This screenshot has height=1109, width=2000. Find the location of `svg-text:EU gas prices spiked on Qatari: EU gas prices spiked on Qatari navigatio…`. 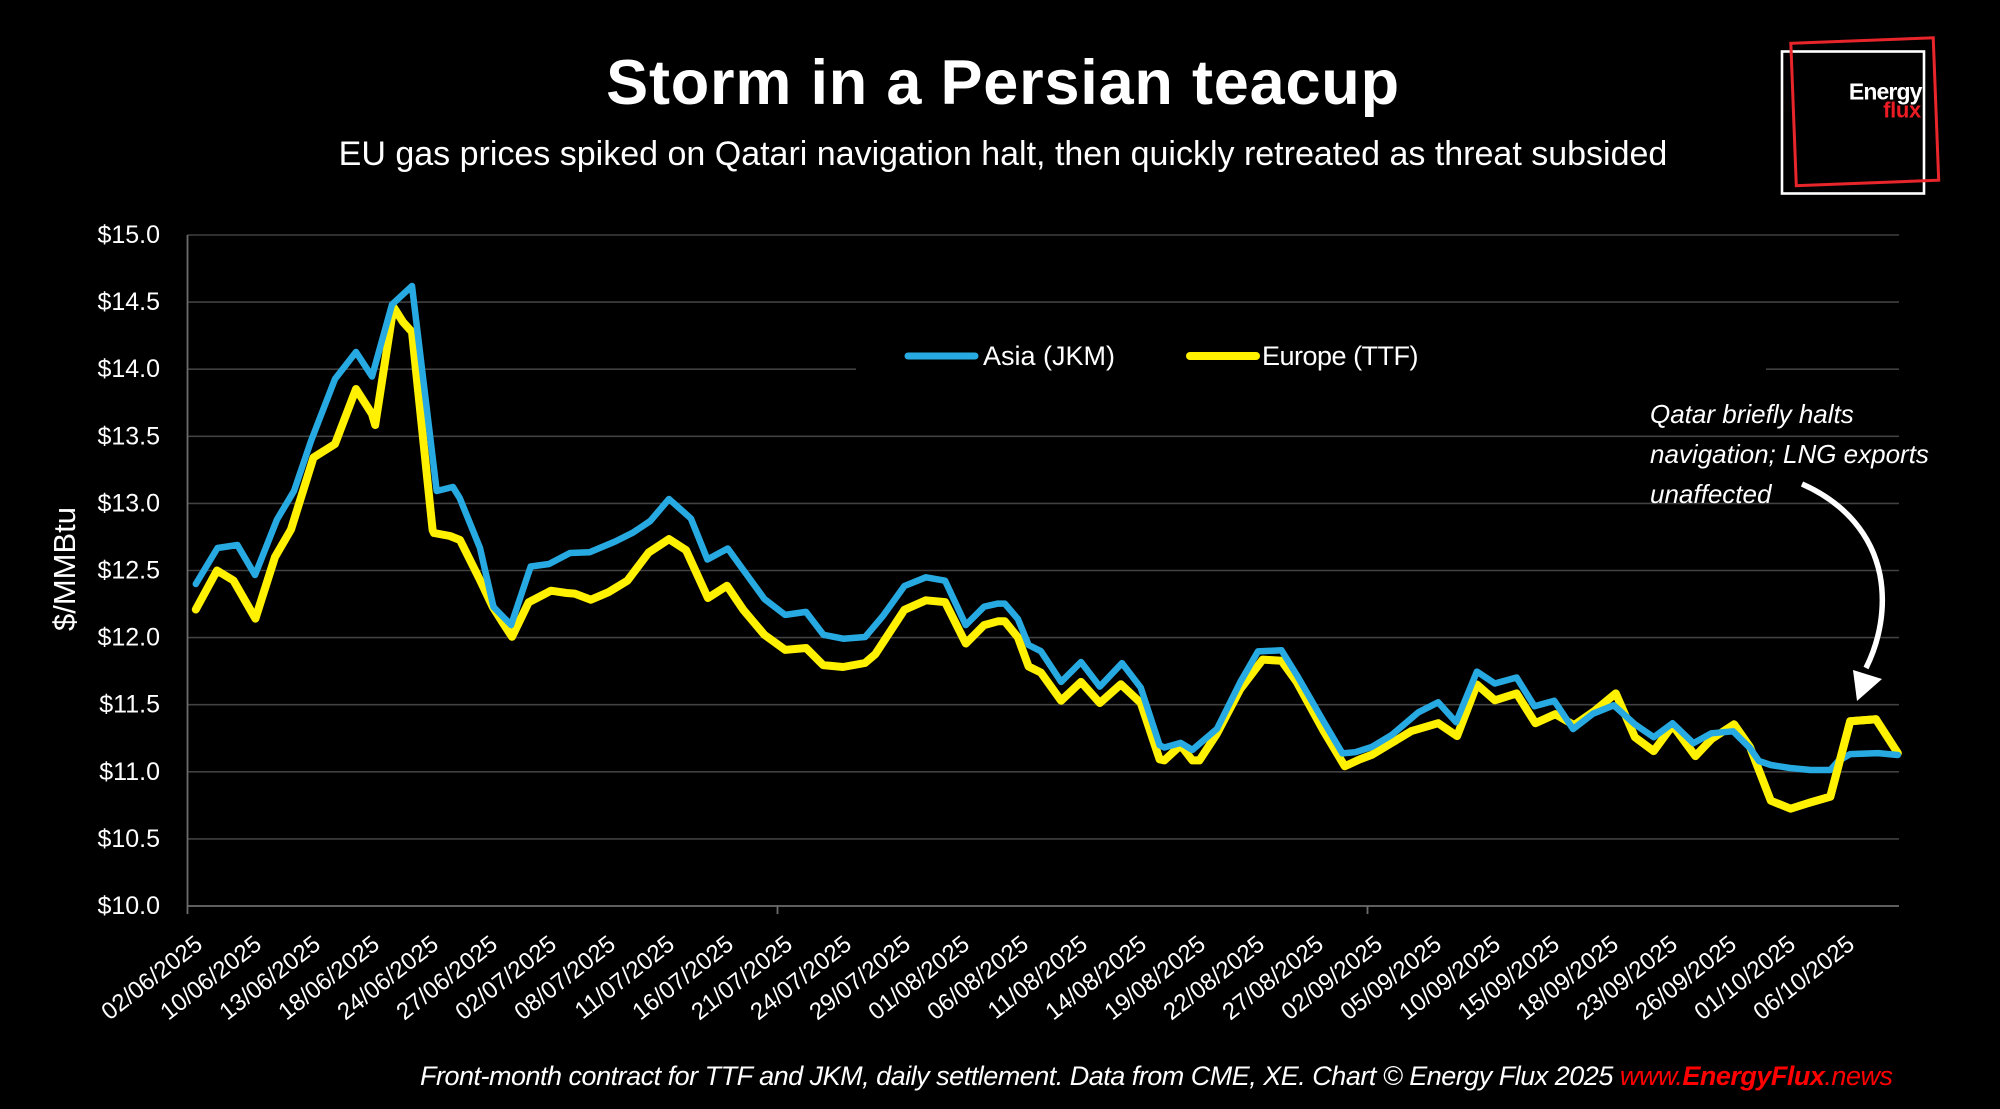

svg-text:EU gas prices spiked on Qatari: EU gas prices spiked on Qatari navigatio… is located at coordinates (1003, 154).